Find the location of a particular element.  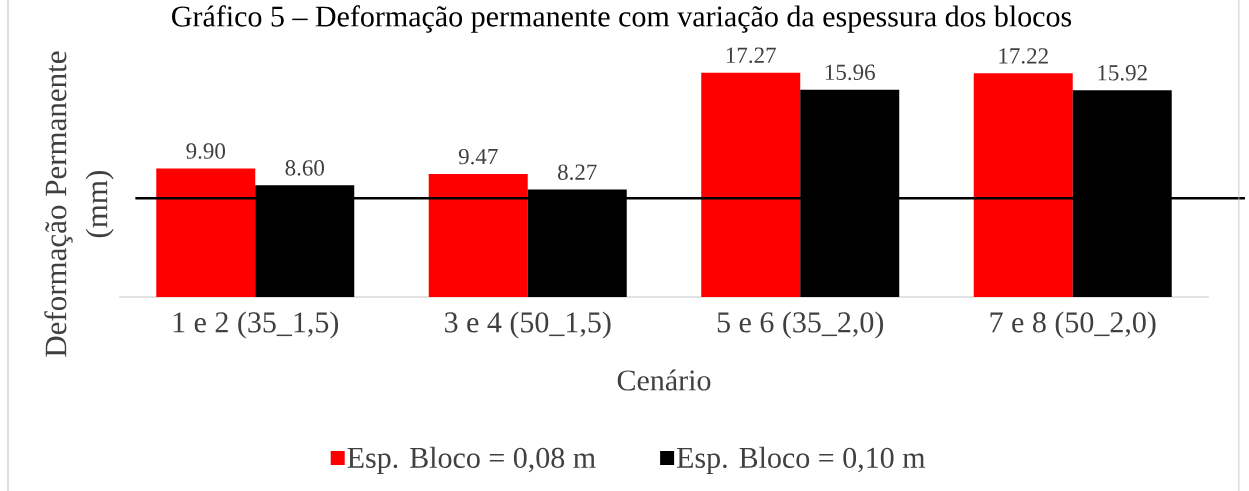

data-label: 9.90 is located at coordinates (206, 151).